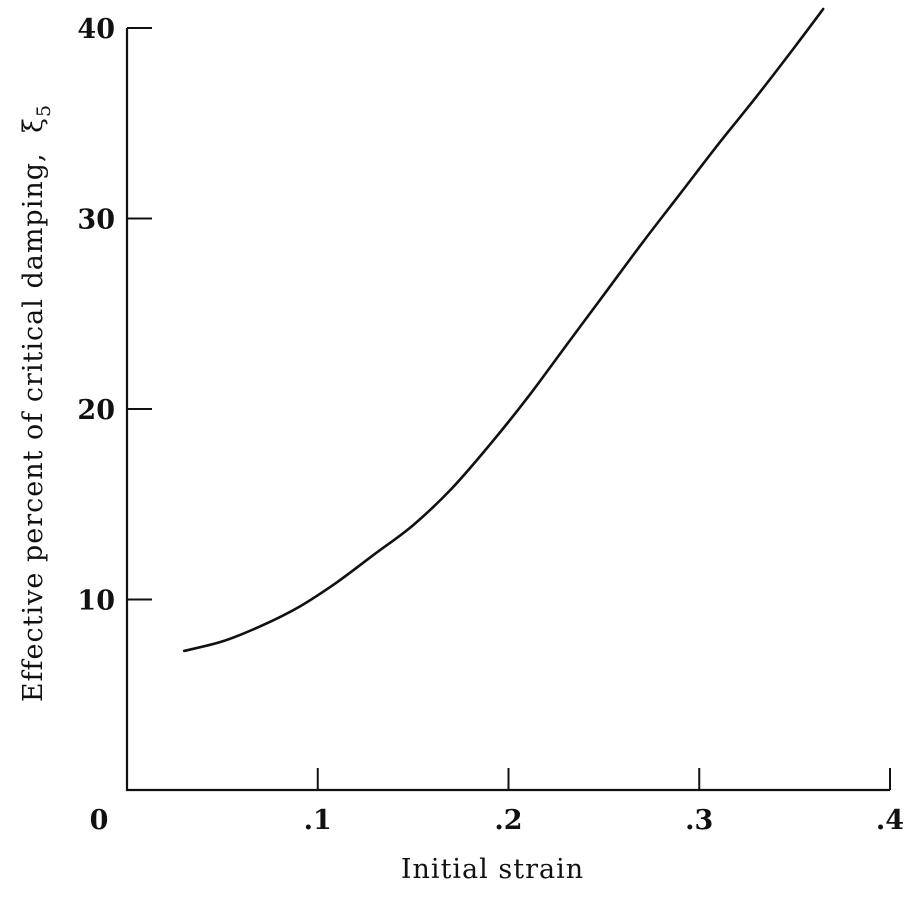  I want to click on y-tick-label: 20, so click(96, 410).